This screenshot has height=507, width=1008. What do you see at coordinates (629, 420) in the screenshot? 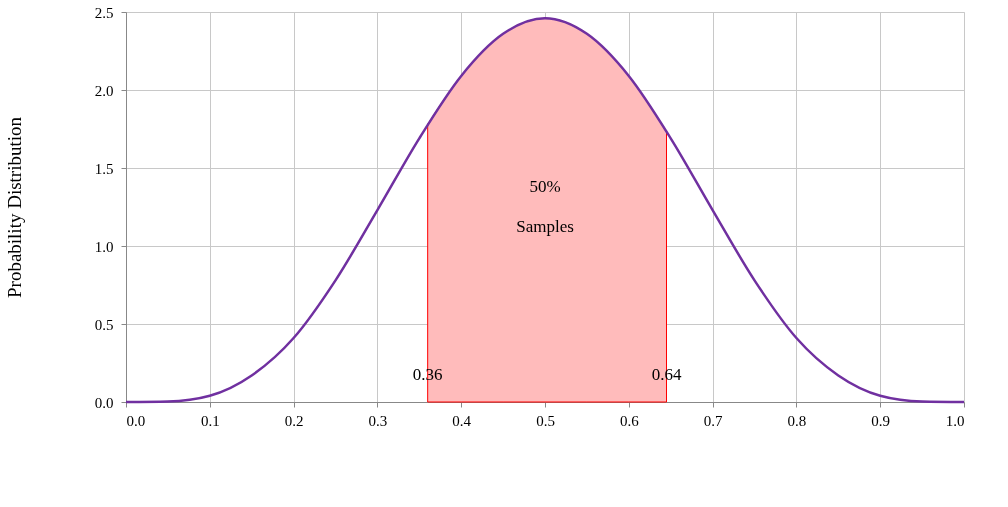
I see `x-tick-label: 0.6` at bounding box center [629, 420].